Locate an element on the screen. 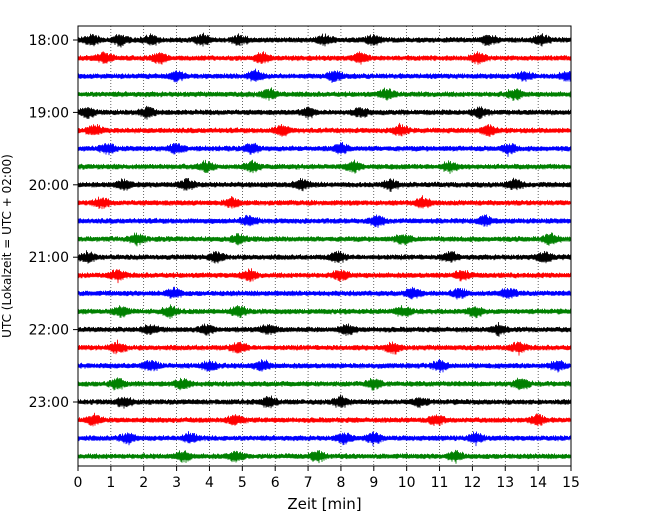 Image resolution: width=650 pixels, height=520 pixels. y-tick-label: 20:00 is located at coordinates (49, 186).